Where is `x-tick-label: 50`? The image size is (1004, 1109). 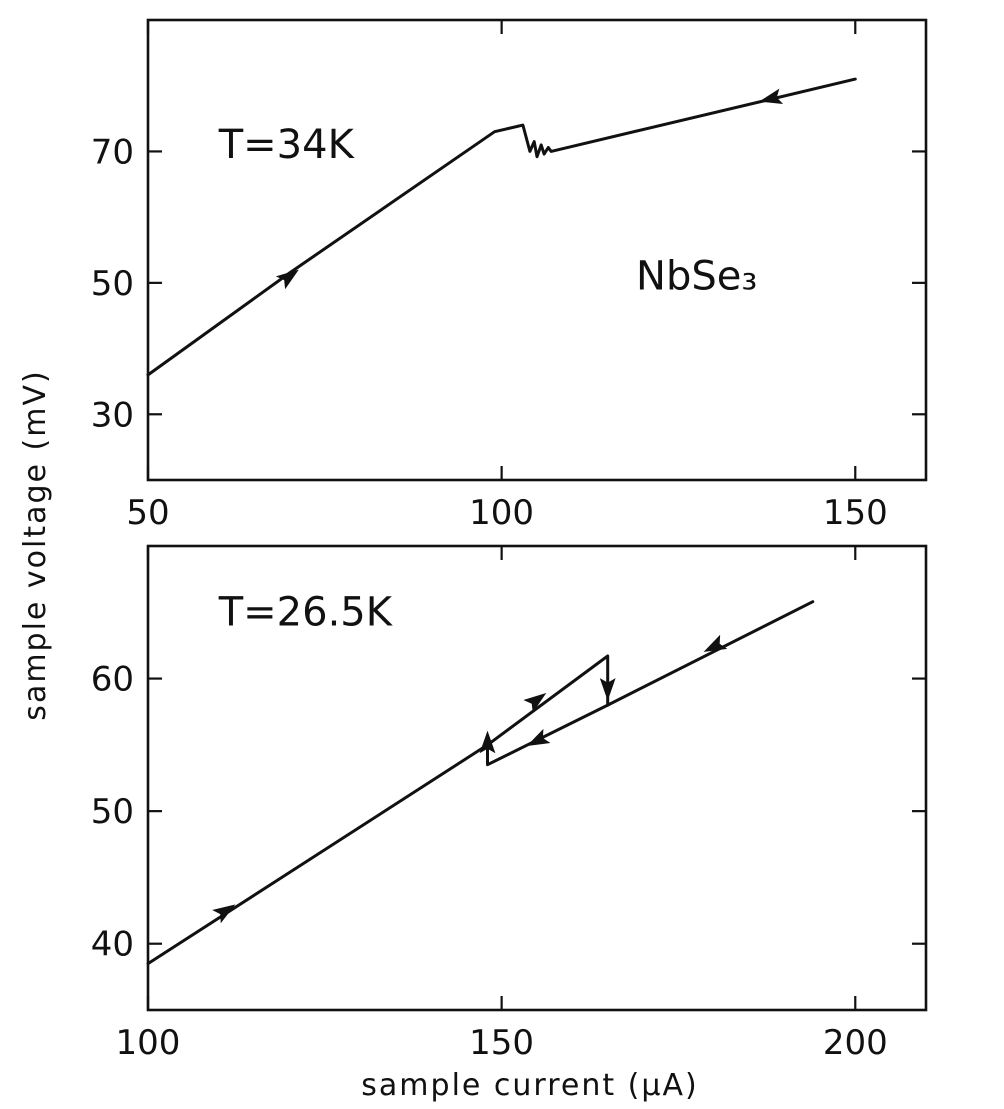 x-tick-label: 50 is located at coordinates (147, 513).